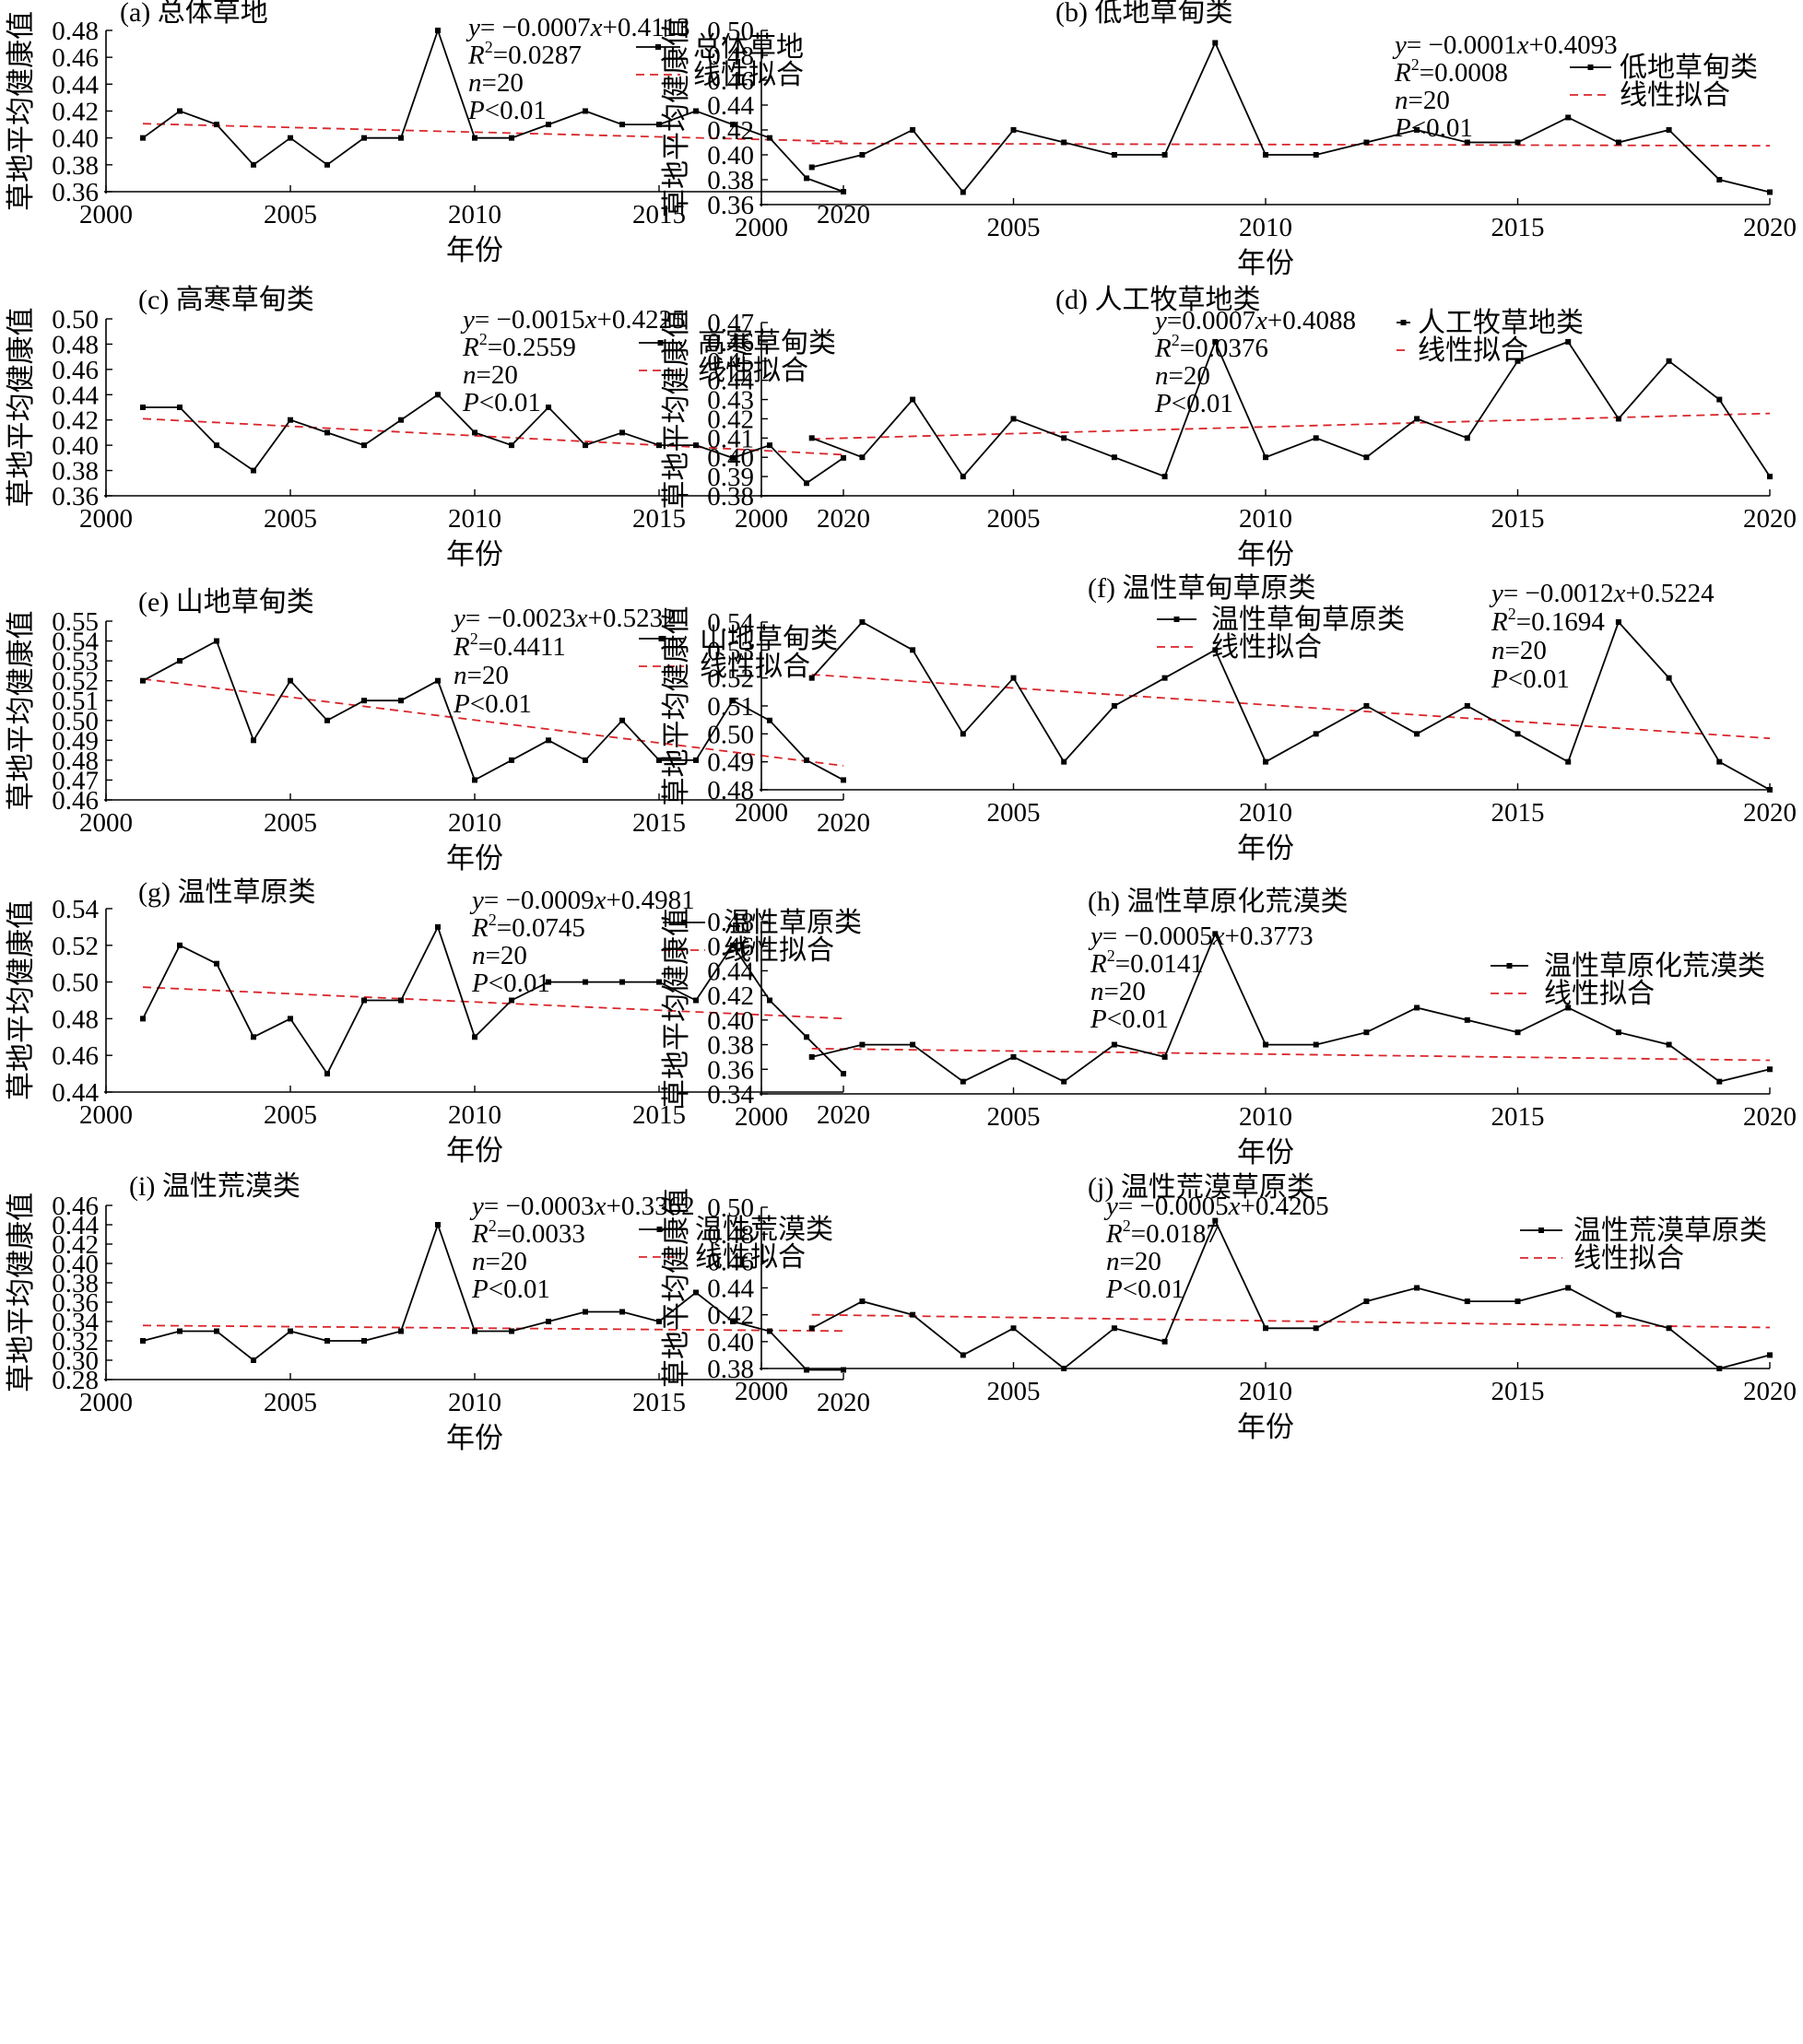  I want to click on y-tick-label: 0.49, so click(75, 741).